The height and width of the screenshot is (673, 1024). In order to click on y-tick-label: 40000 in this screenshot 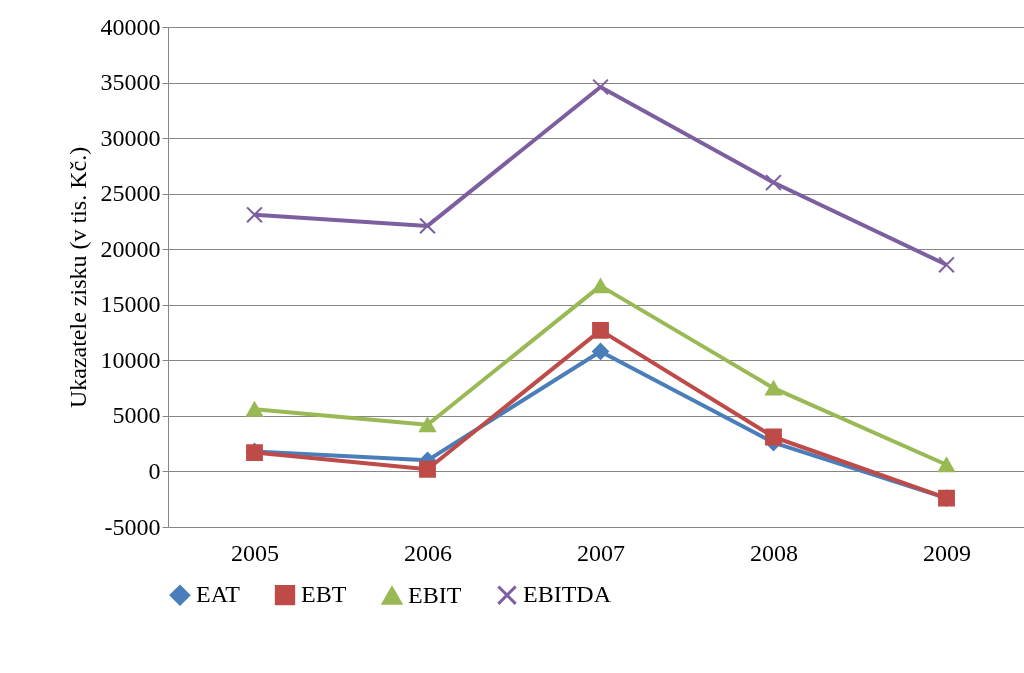, I will do `click(130, 26)`.